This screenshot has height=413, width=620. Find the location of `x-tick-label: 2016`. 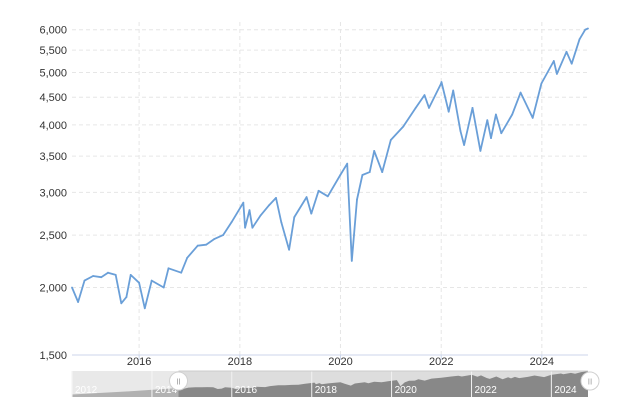

x-tick-label: 2016 is located at coordinates (139, 362).